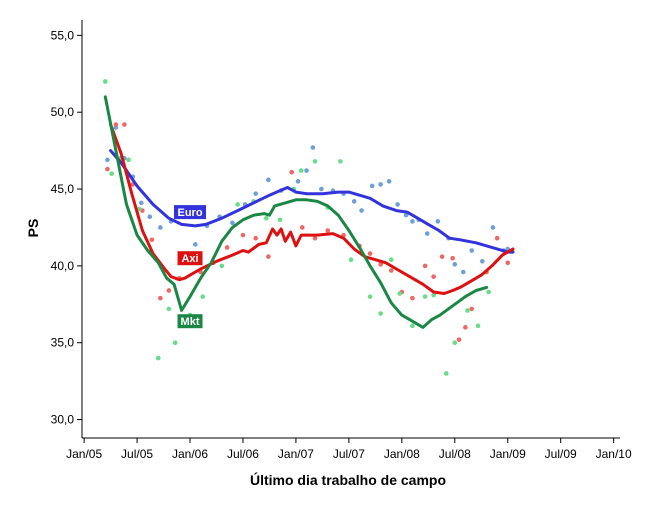 This screenshot has width=656, height=514. Describe the element at coordinates (190, 267) in the screenshot. I see `series-labels: Euro Axi Mkt` at that location.